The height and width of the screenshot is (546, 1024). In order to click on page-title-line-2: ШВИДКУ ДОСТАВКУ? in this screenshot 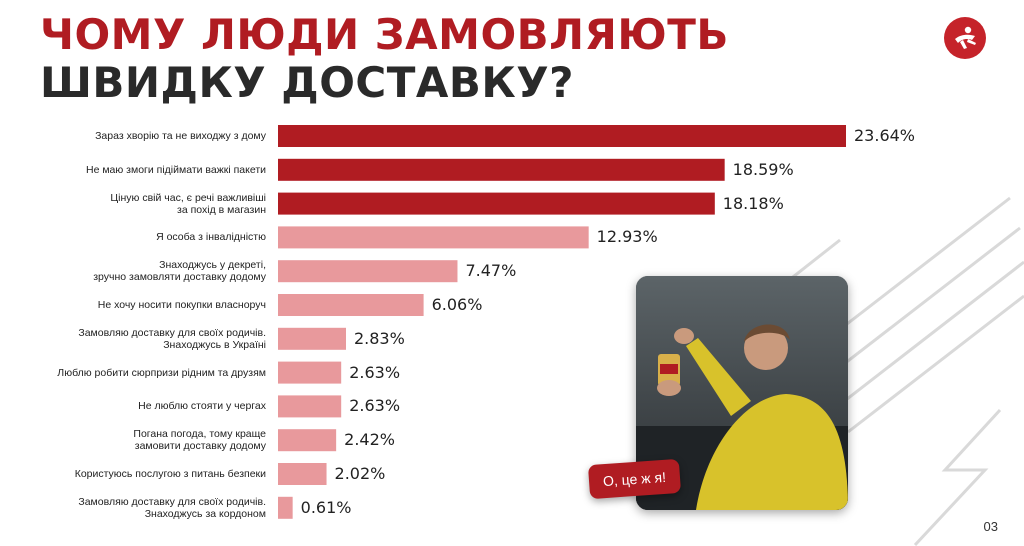, I will do `click(307, 82)`.